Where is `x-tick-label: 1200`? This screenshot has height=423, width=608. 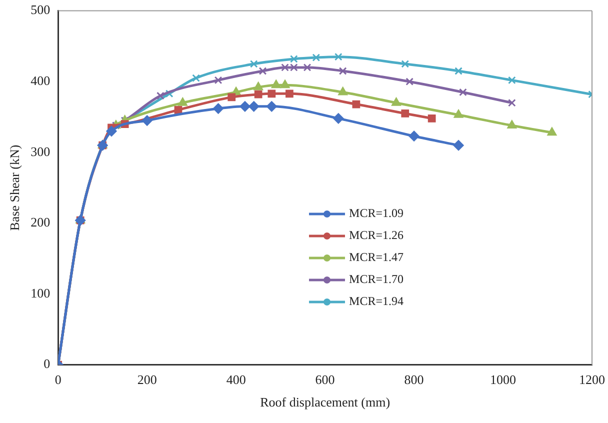 x-tick-label: 1200 is located at coordinates (592, 380).